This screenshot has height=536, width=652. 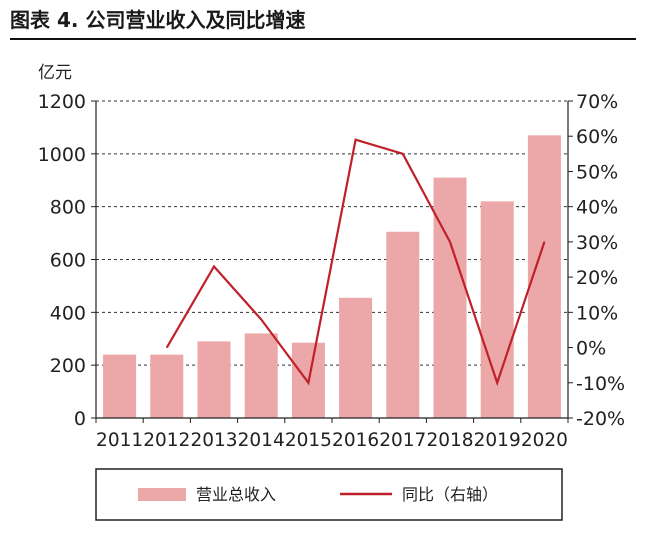 What do you see at coordinates (591, 349) in the screenshot?
I see `right-tick-label: 0%` at bounding box center [591, 349].